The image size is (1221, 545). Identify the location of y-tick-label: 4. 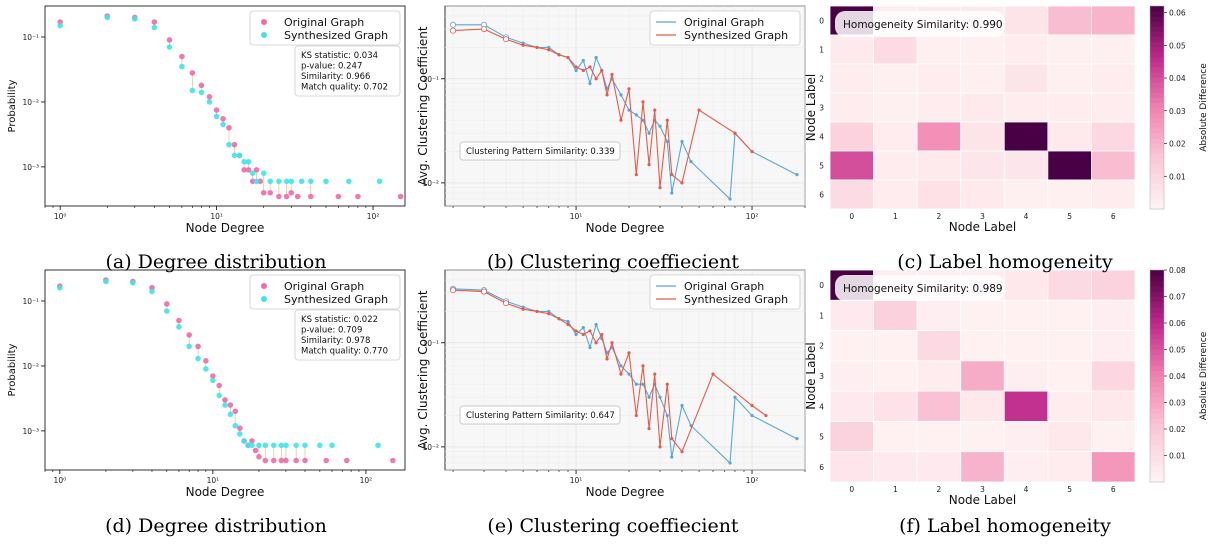
(821, 406).